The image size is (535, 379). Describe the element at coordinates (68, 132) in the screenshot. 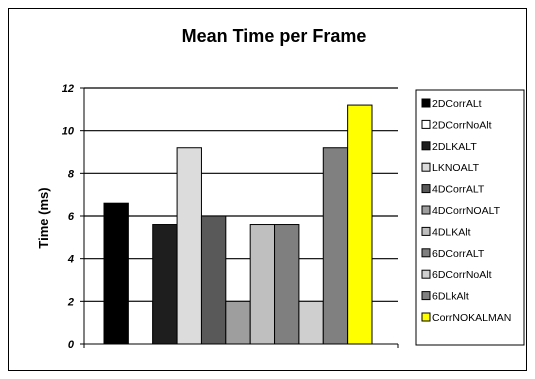

I see `y-tick-label: 10` at that location.